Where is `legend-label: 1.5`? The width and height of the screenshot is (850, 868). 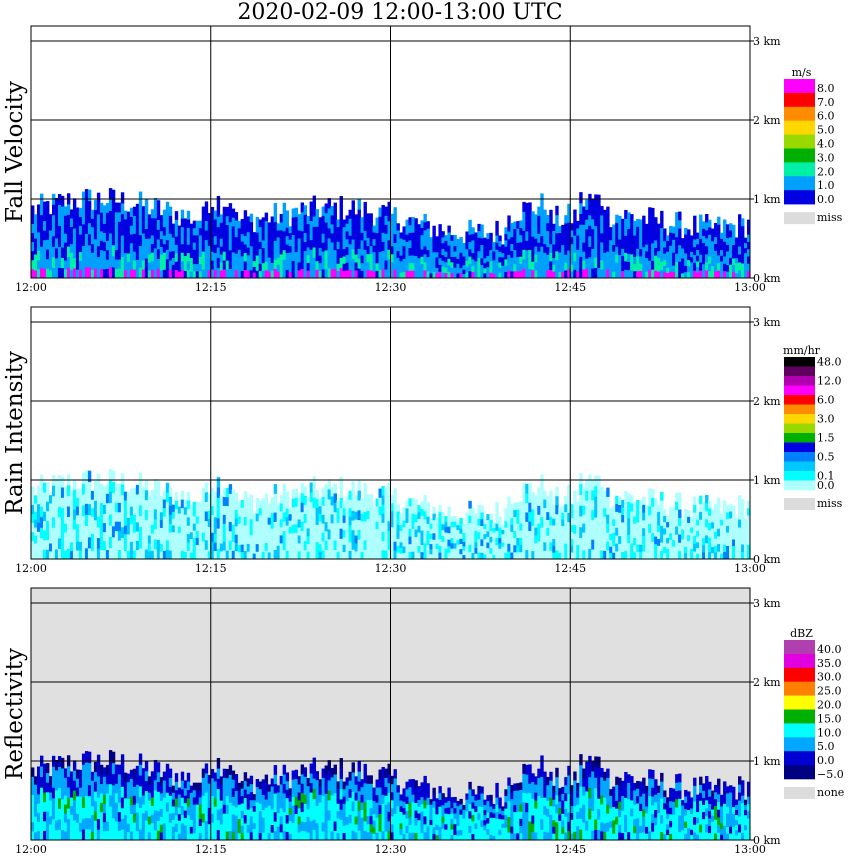 legend-label: 1.5 is located at coordinates (826, 438).